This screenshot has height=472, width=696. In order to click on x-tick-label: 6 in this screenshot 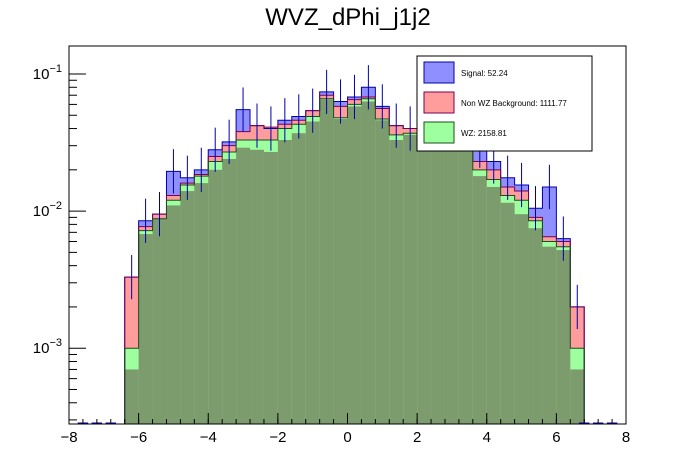, I will do `click(556, 437)`.